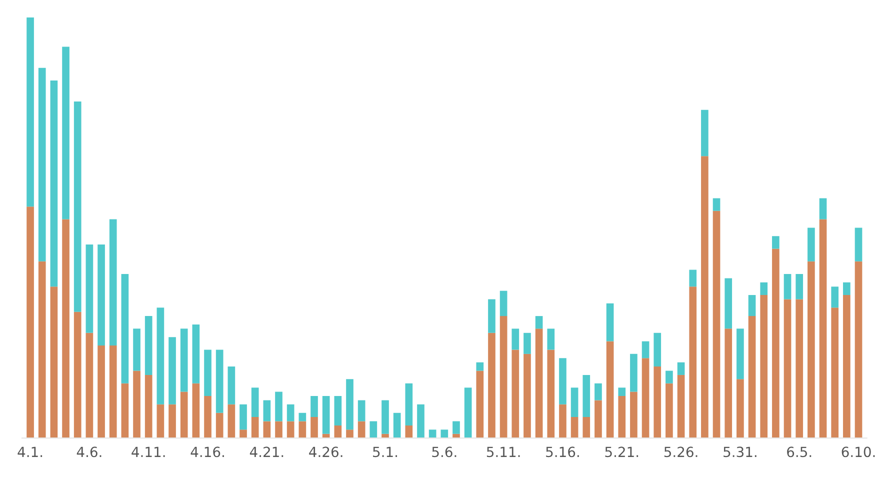 This screenshot has width=880, height=495. Describe the element at coordinates (740, 452) in the screenshot. I see `x-tick-label: 5.31.` at that location.